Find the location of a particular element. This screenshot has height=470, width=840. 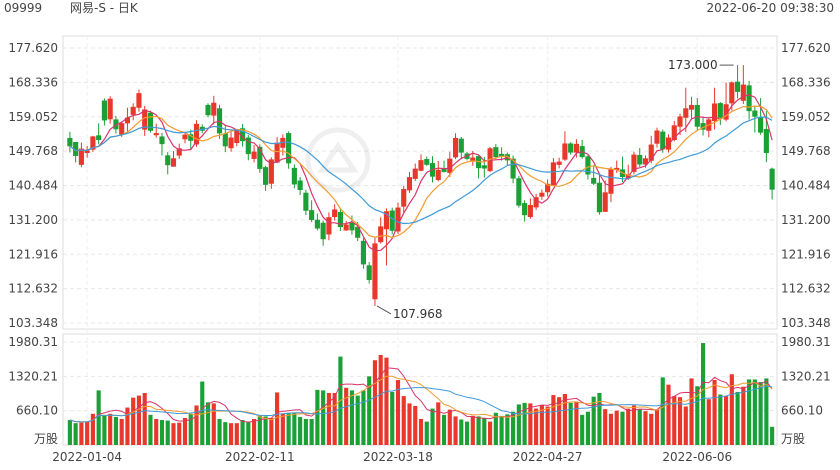

stock-name: 网易-S - 日K is located at coordinates (104, 8).